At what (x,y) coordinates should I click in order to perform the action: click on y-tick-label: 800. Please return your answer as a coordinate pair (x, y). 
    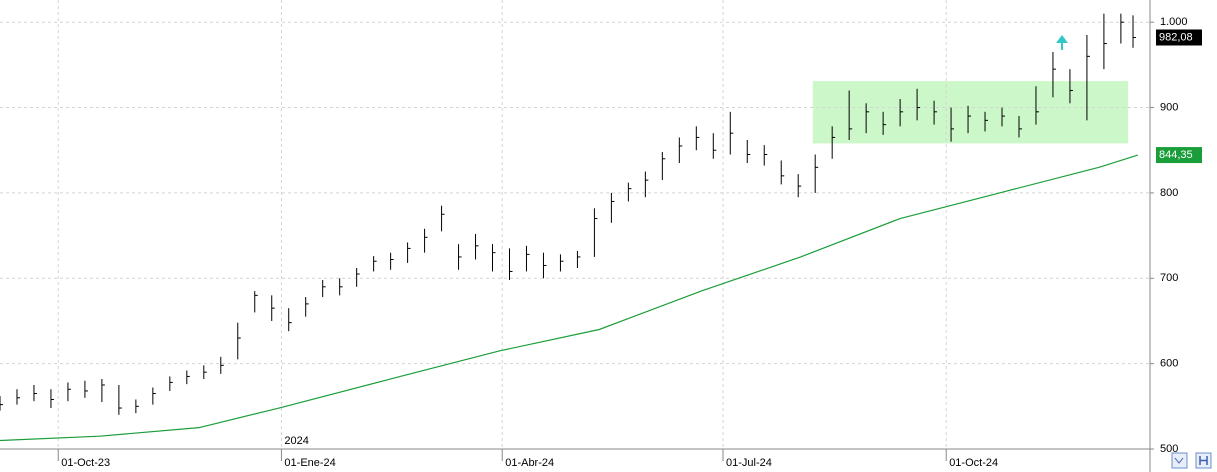
    Looking at the image, I should click on (1169, 193).